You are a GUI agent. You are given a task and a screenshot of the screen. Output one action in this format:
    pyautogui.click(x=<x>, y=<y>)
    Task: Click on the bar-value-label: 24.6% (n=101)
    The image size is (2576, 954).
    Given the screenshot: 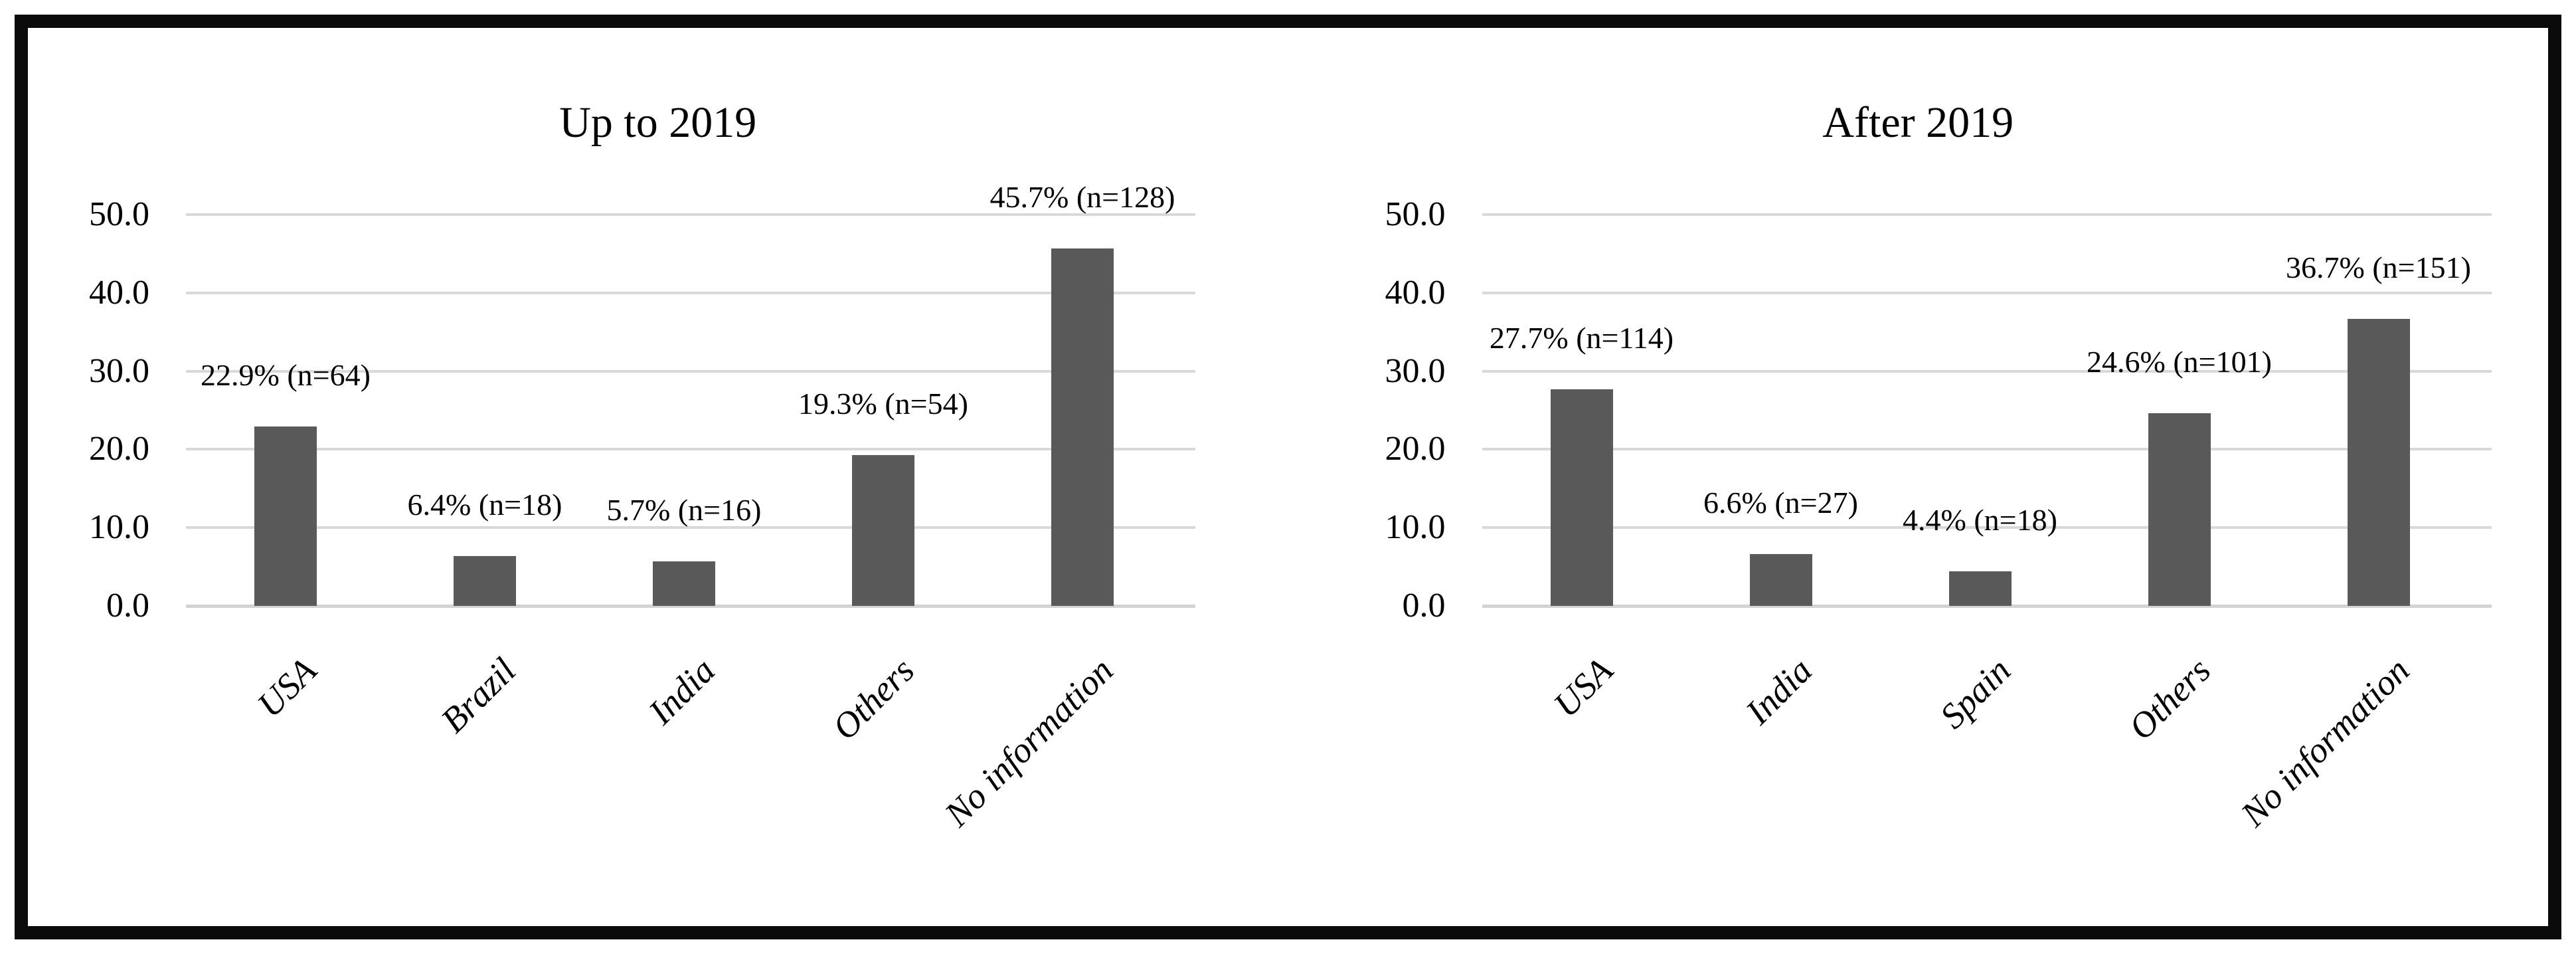 What is the action you would take?
    pyautogui.click(x=2179, y=362)
    